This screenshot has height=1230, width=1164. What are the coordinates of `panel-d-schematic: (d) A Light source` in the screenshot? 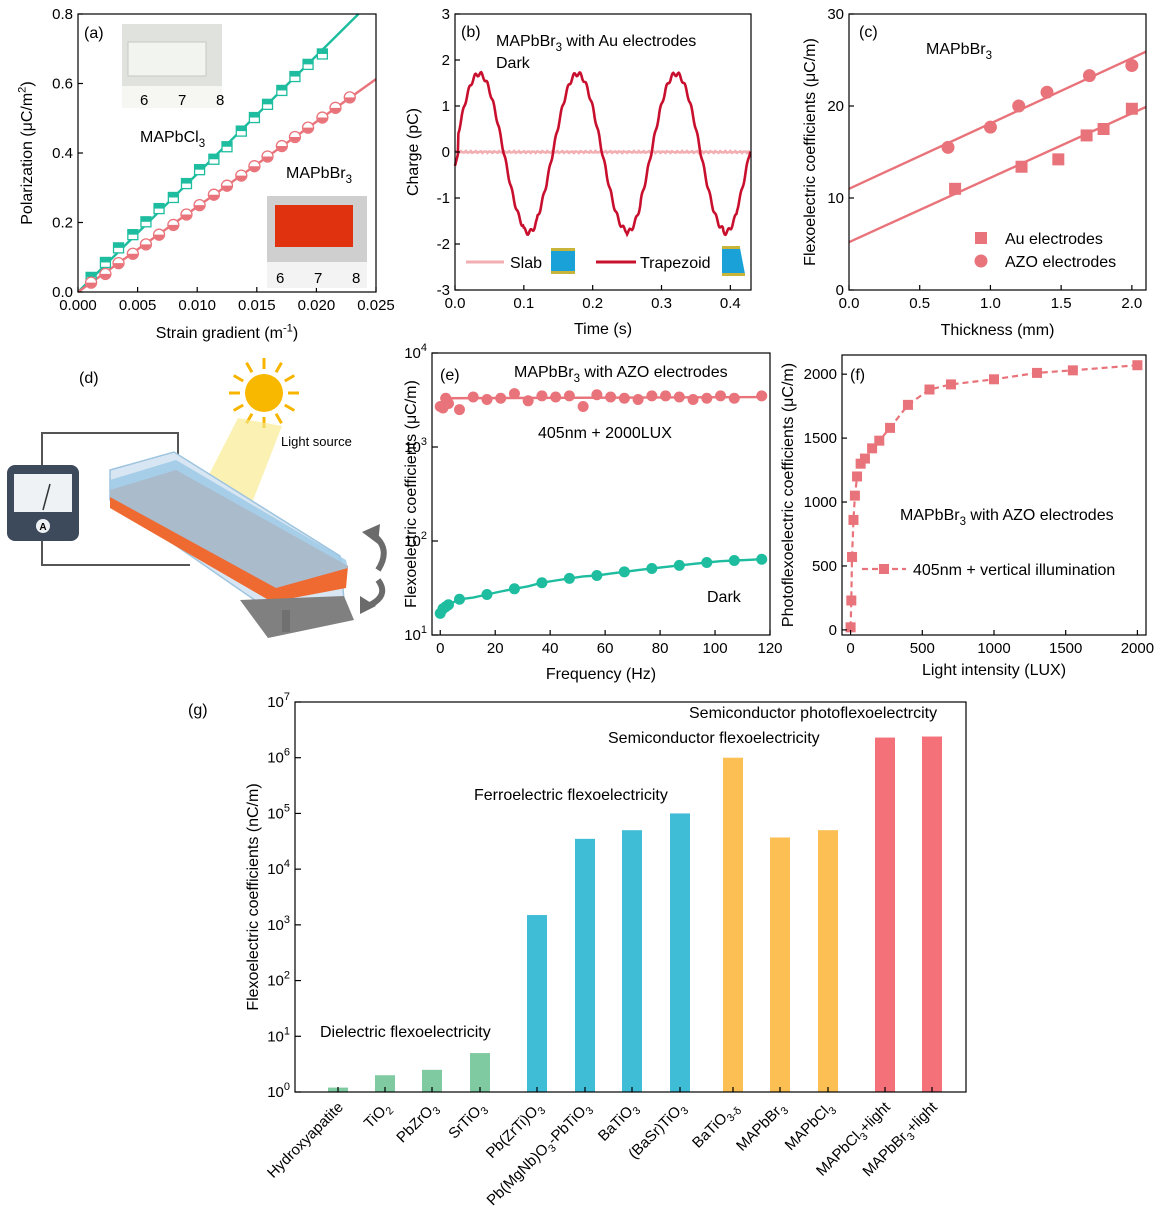 It's located at (197, 498).